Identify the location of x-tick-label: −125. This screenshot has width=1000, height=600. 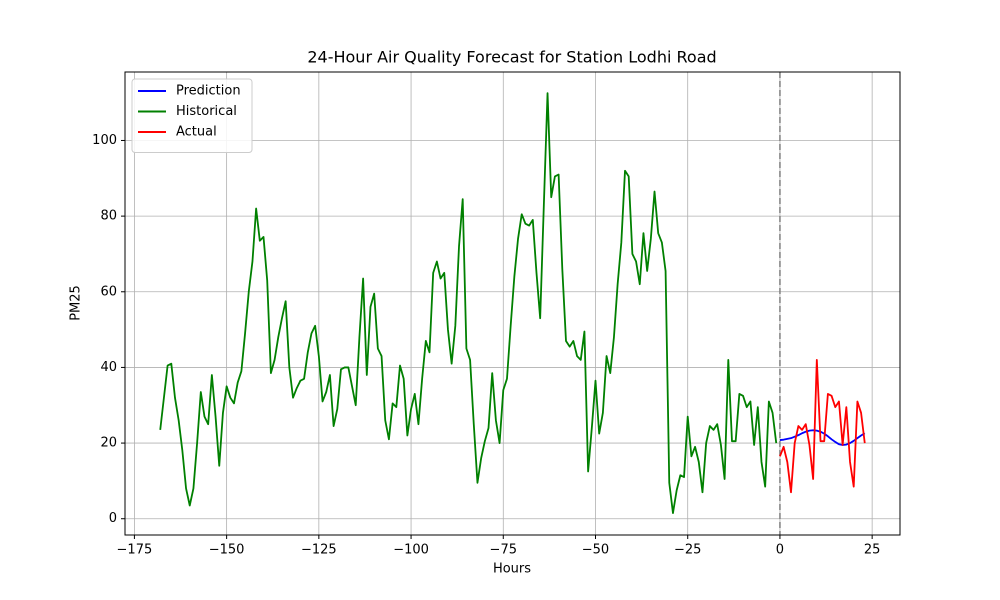
(319, 550).